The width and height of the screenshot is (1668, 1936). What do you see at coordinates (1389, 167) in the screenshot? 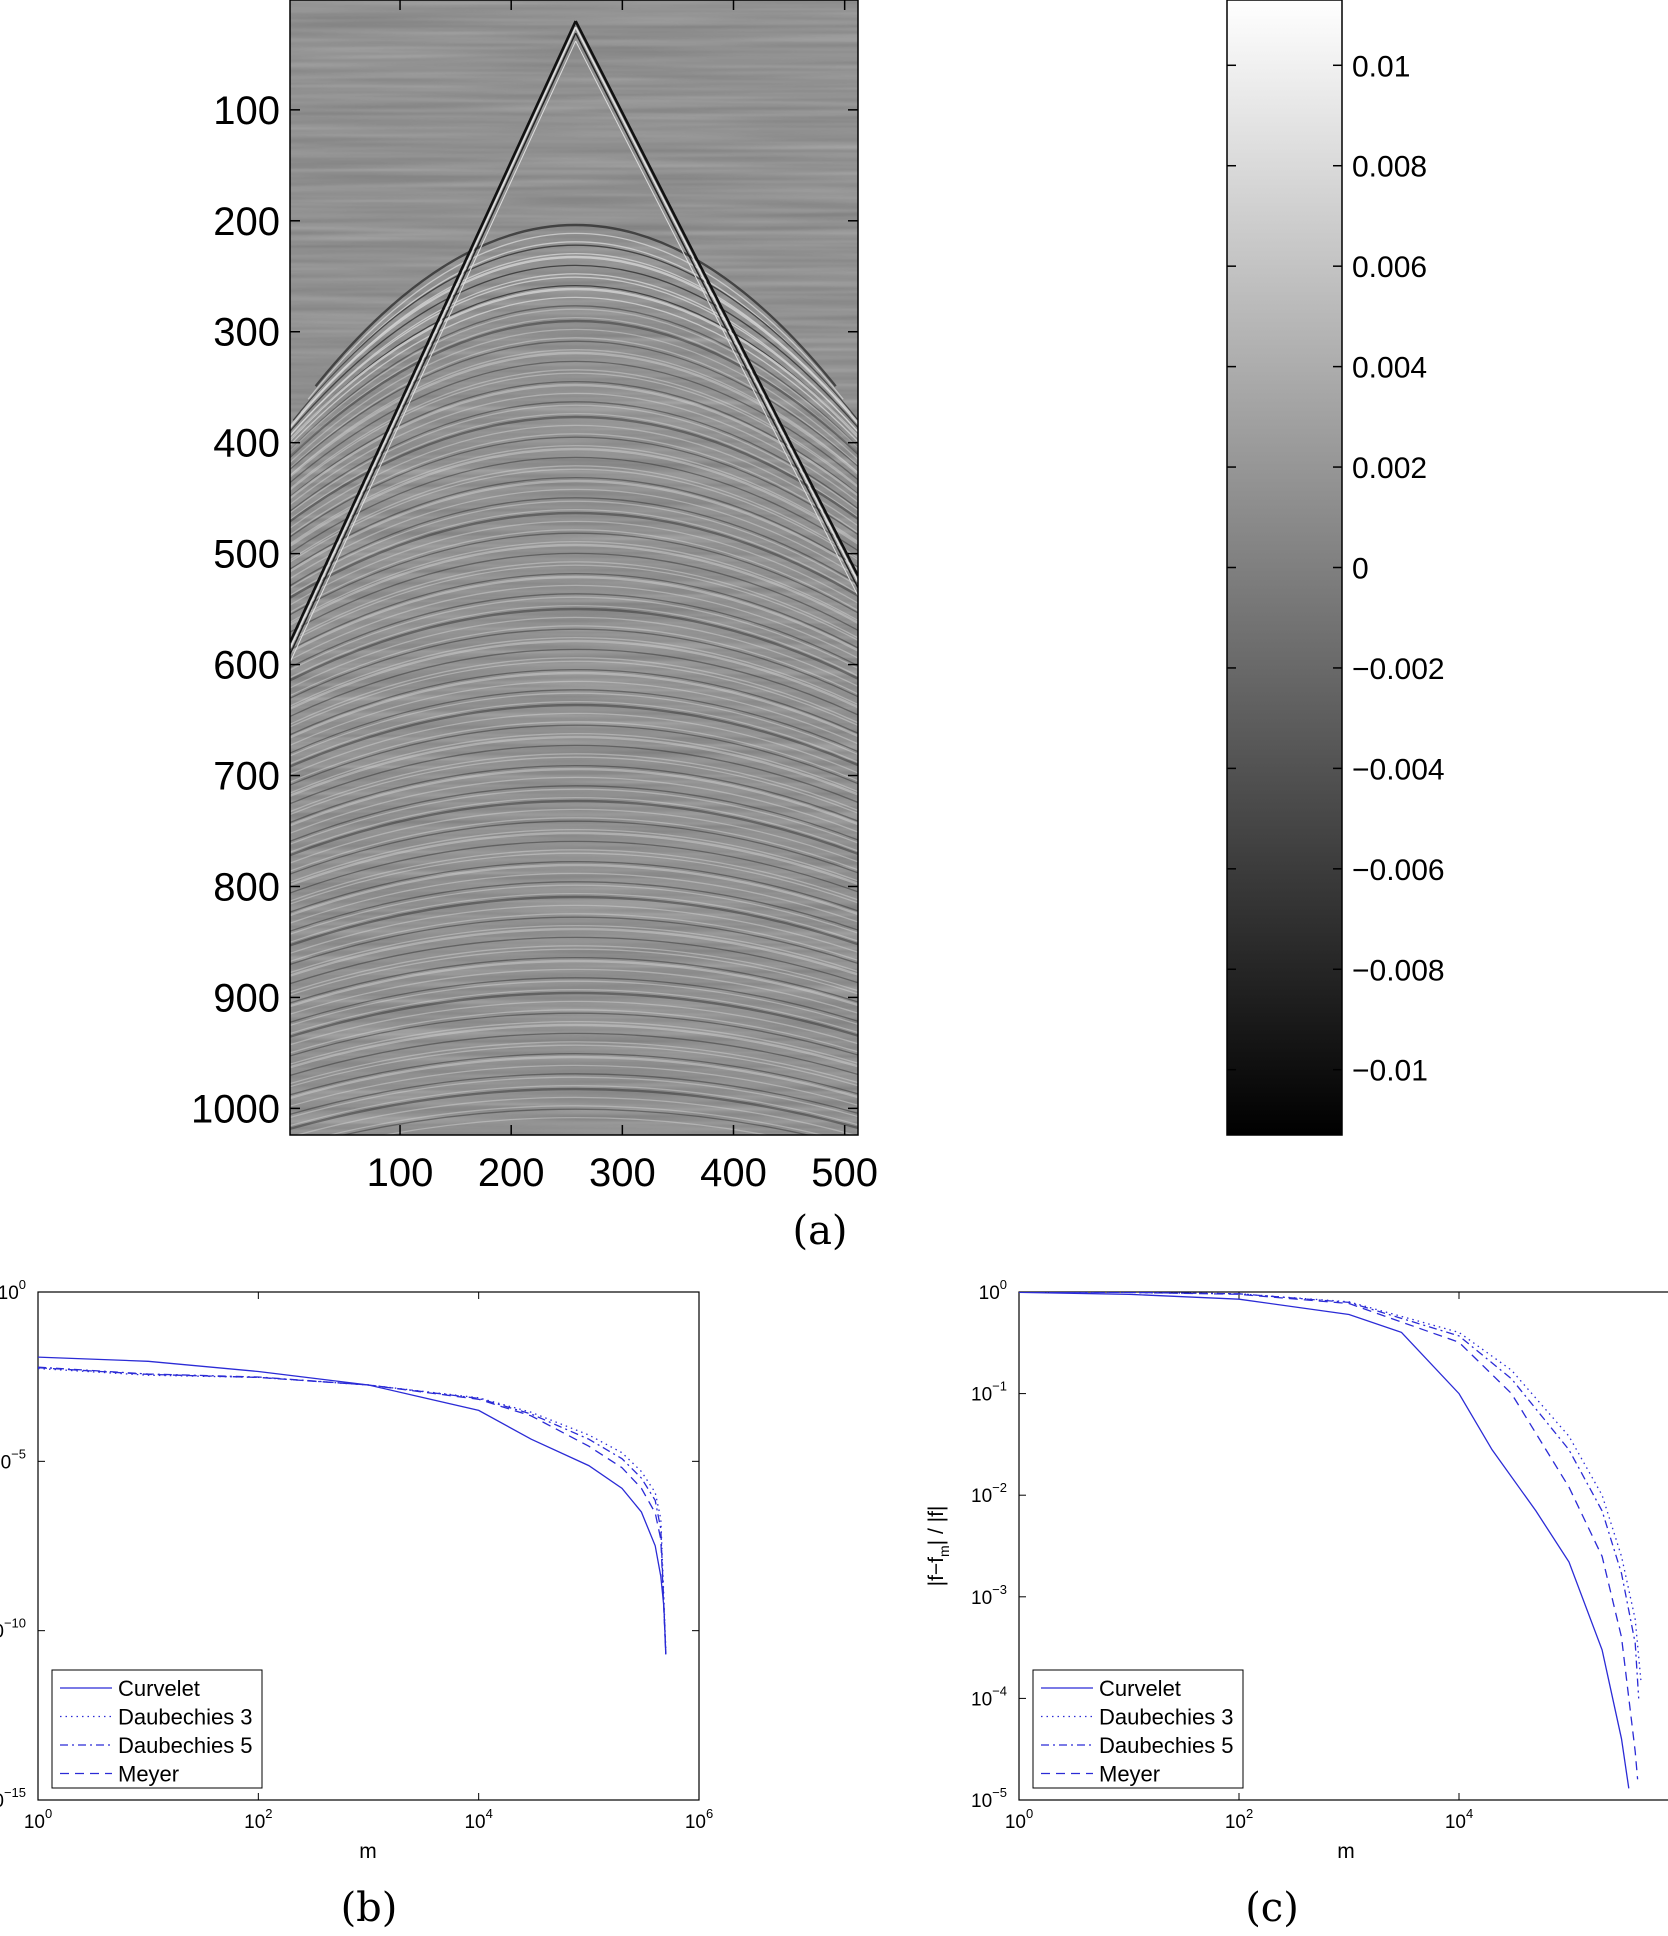
I see `colorbar-tick-label: 0.008` at bounding box center [1389, 167].